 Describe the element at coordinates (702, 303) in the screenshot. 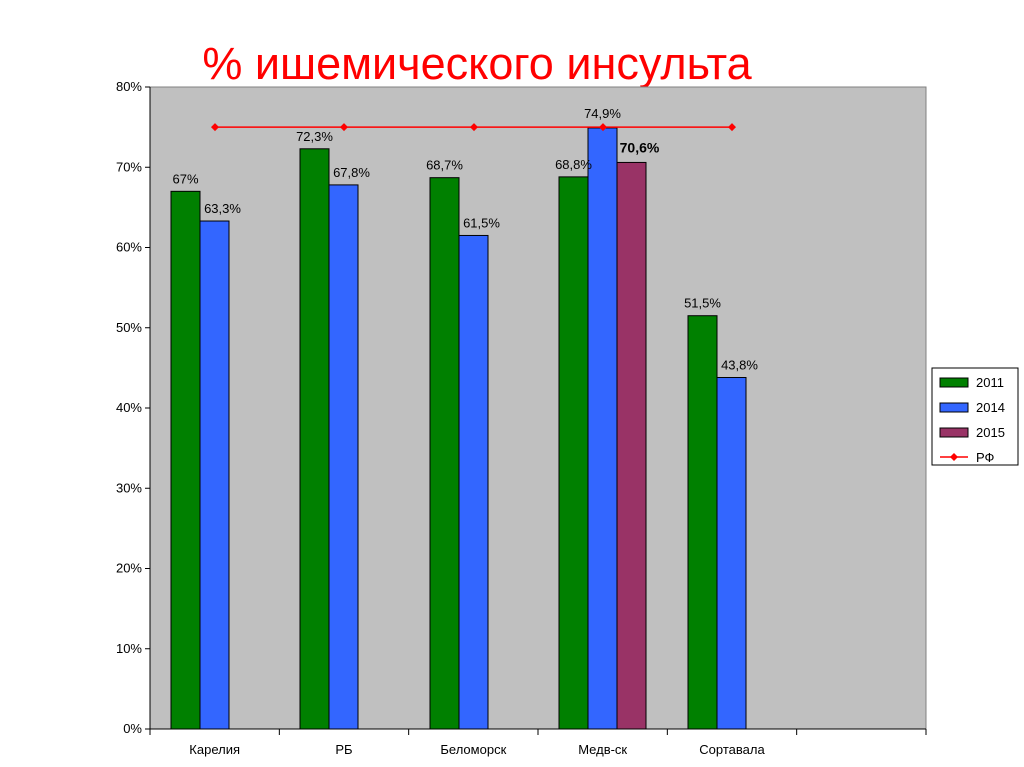

I see `data-label-2011-4: 51,5%` at that location.